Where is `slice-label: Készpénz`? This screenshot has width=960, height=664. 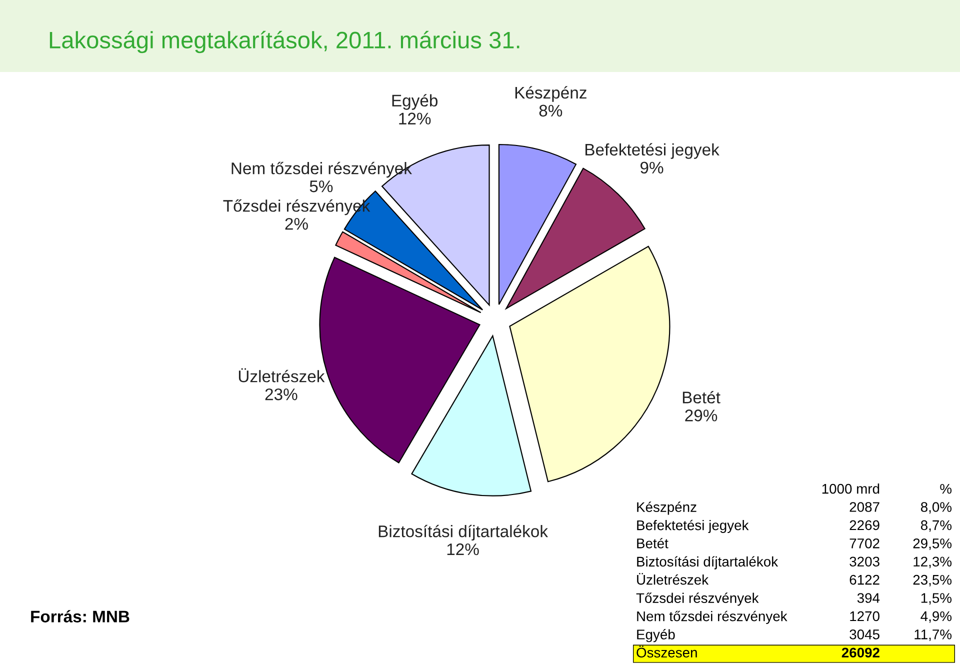
slice-label: Készpénz is located at coordinates (550, 94).